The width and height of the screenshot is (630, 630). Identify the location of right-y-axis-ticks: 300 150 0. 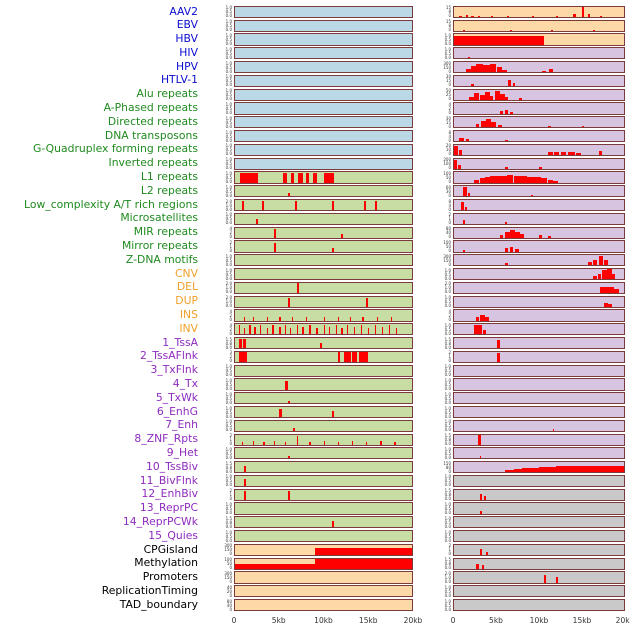
(433, 260).